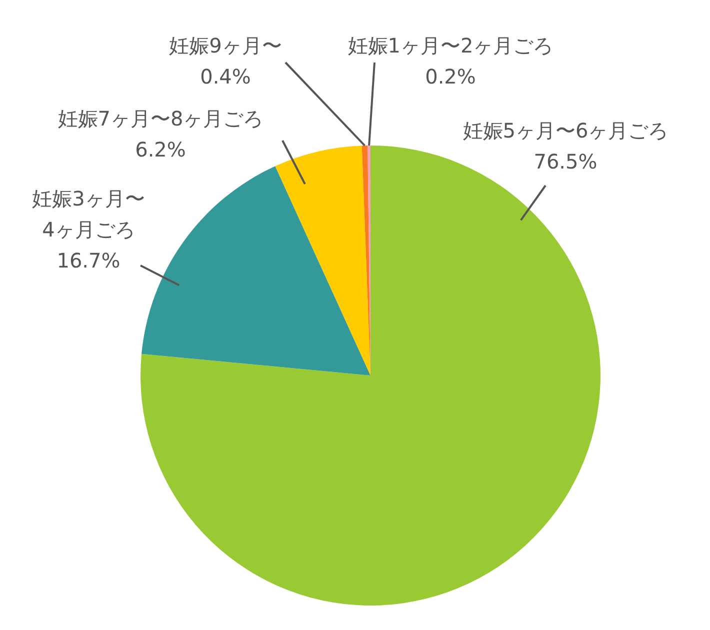 This screenshot has width=710, height=630. Describe the element at coordinates (88, 260) in the screenshot. I see `data-label: 16.7%` at that location.